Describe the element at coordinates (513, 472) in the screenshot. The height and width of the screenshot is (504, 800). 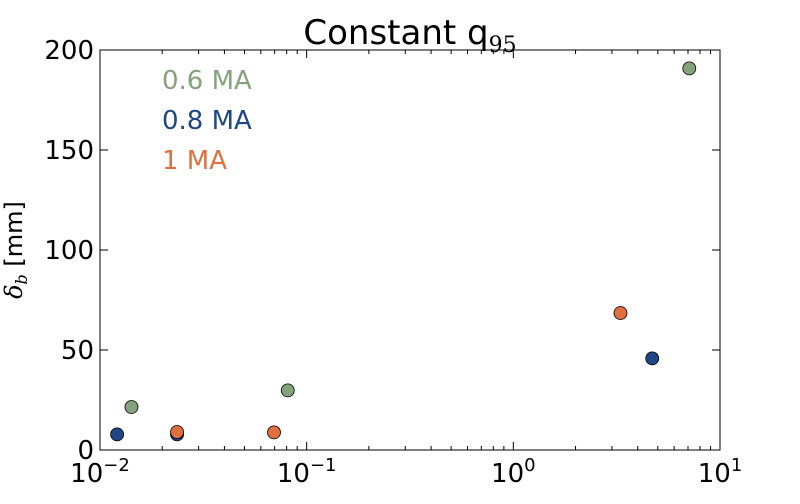
I see `x-tick-label: 10⁰` at that location.